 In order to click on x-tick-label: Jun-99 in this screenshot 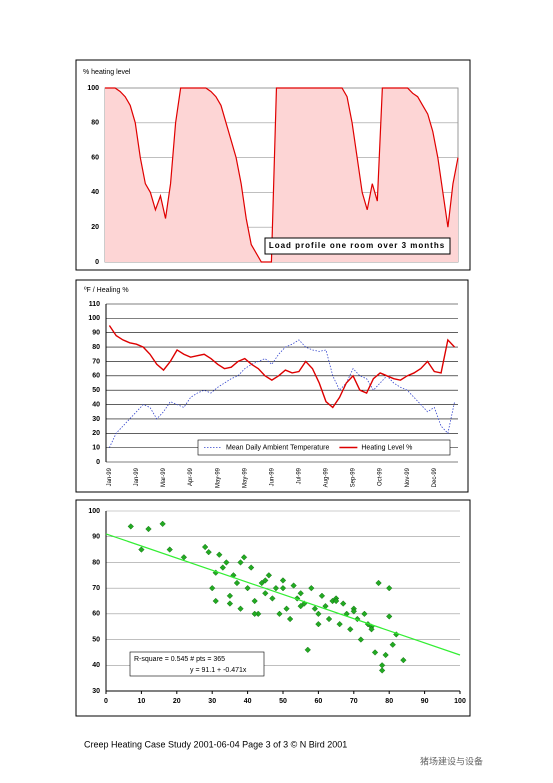, I will do `click(272, 476)`.